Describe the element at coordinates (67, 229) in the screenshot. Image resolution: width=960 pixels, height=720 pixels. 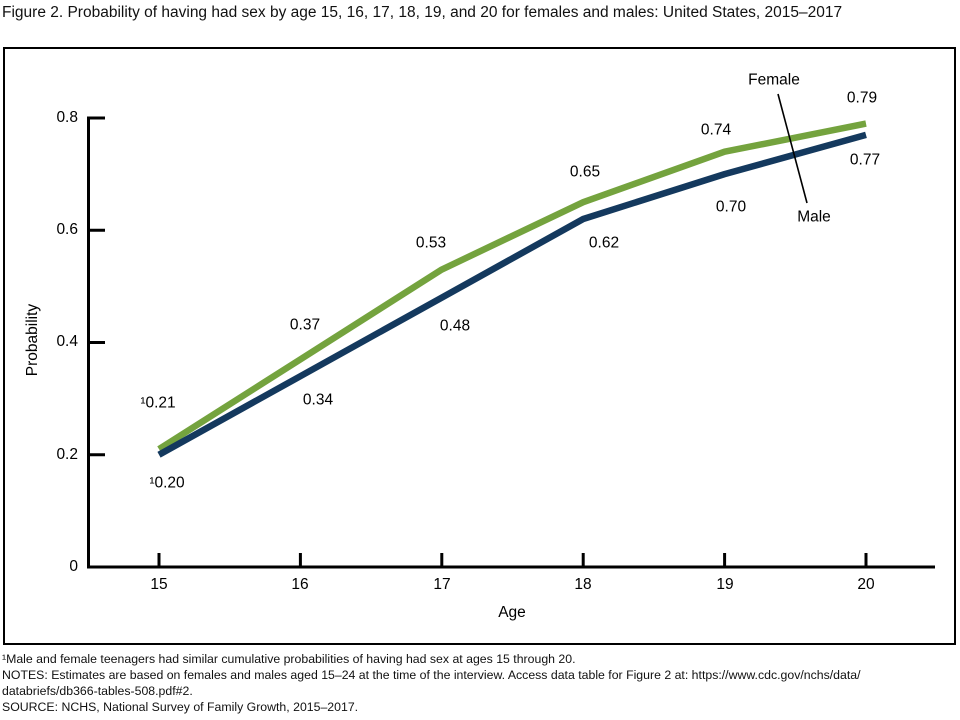
I see `y-tick-0.6: 0.6` at that location.